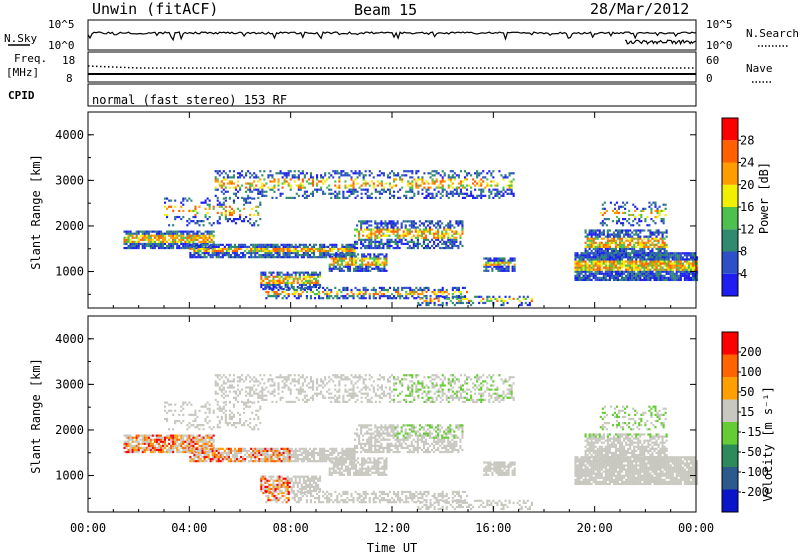 The width and height of the screenshot is (800, 558). Describe the element at coordinates (61, 45) in the screenshot. I see `nsky-tick-low: 10^0` at that location.